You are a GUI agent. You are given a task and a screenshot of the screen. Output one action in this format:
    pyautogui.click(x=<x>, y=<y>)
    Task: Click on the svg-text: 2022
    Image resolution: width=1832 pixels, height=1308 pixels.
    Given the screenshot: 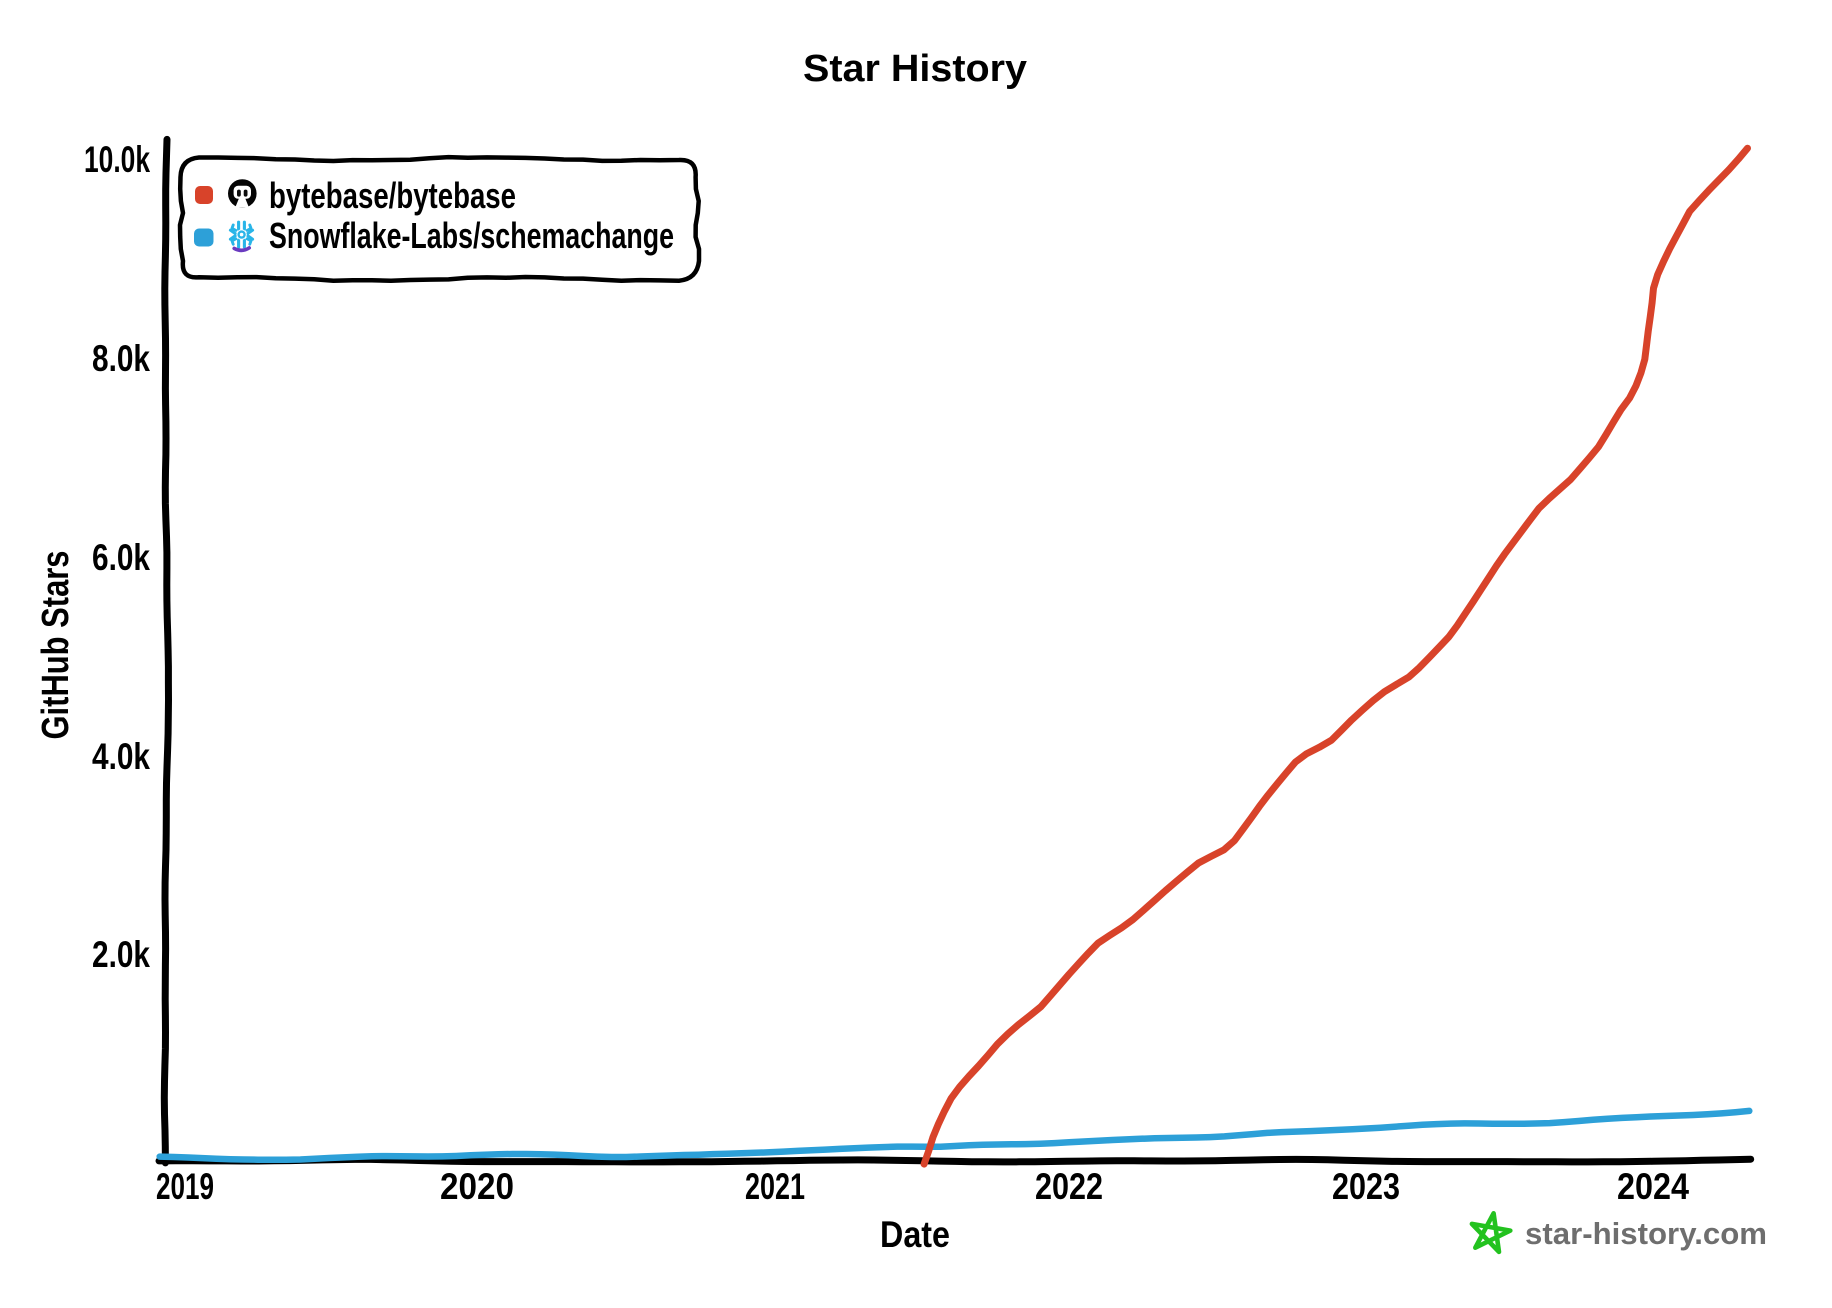 What is the action you would take?
    pyautogui.click(x=1069, y=1186)
    